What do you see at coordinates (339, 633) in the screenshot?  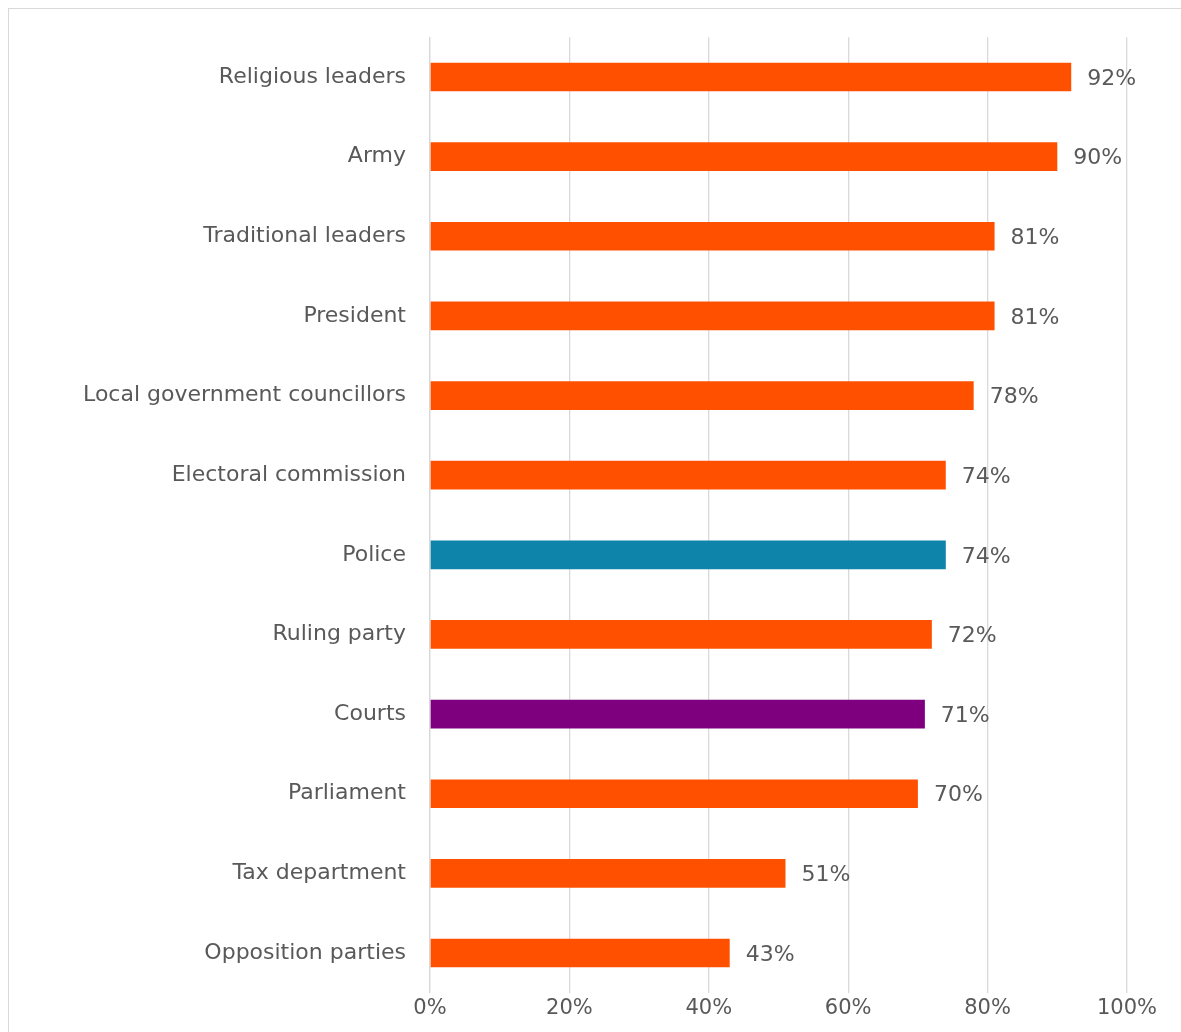 I see `y-tick-label: Ruling party` at bounding box center [339, 633].